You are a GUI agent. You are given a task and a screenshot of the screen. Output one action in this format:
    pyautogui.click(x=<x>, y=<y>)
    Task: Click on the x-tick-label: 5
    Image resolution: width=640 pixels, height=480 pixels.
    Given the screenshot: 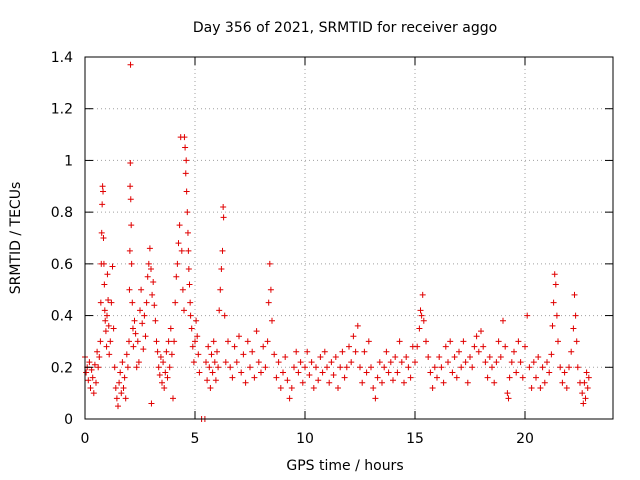 What is the action you would take?
    pyautogui.click(x=195, y=439)
    